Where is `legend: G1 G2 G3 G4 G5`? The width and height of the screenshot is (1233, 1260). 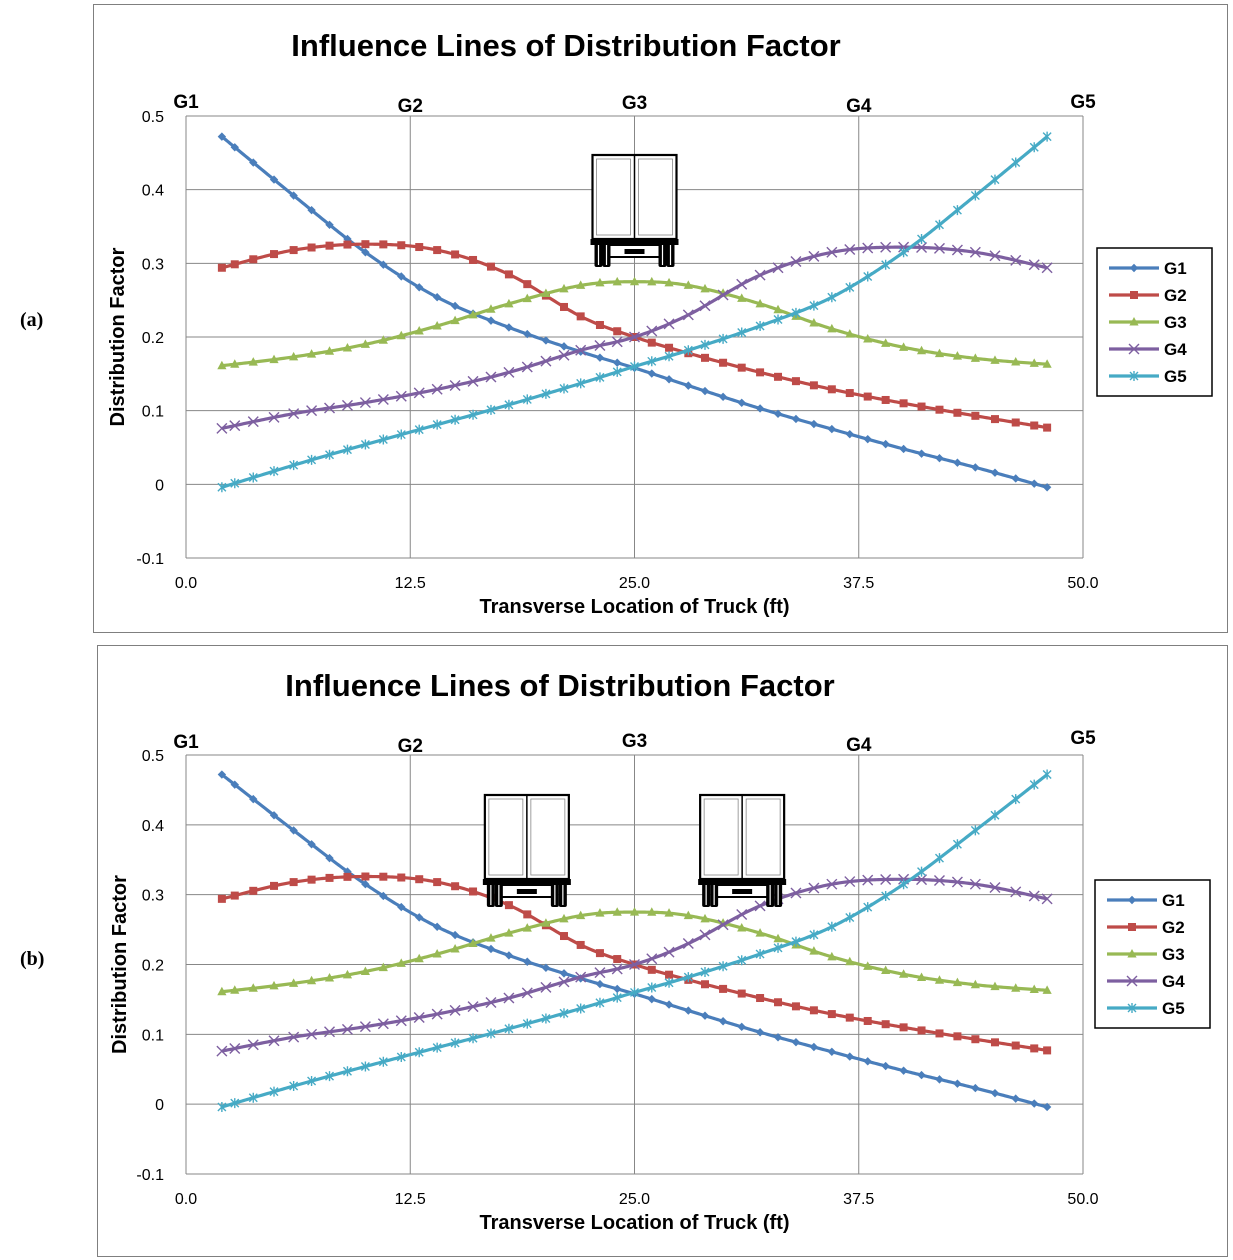
legend: G1 G2 G3 G4 G5 is located at coordinates (1152, 954).